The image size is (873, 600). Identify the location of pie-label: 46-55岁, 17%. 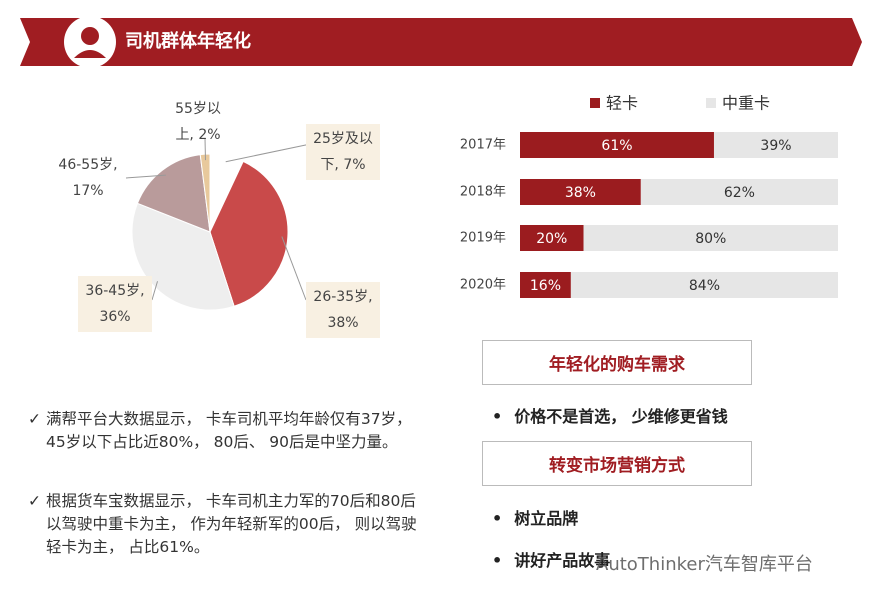
(88, 178).